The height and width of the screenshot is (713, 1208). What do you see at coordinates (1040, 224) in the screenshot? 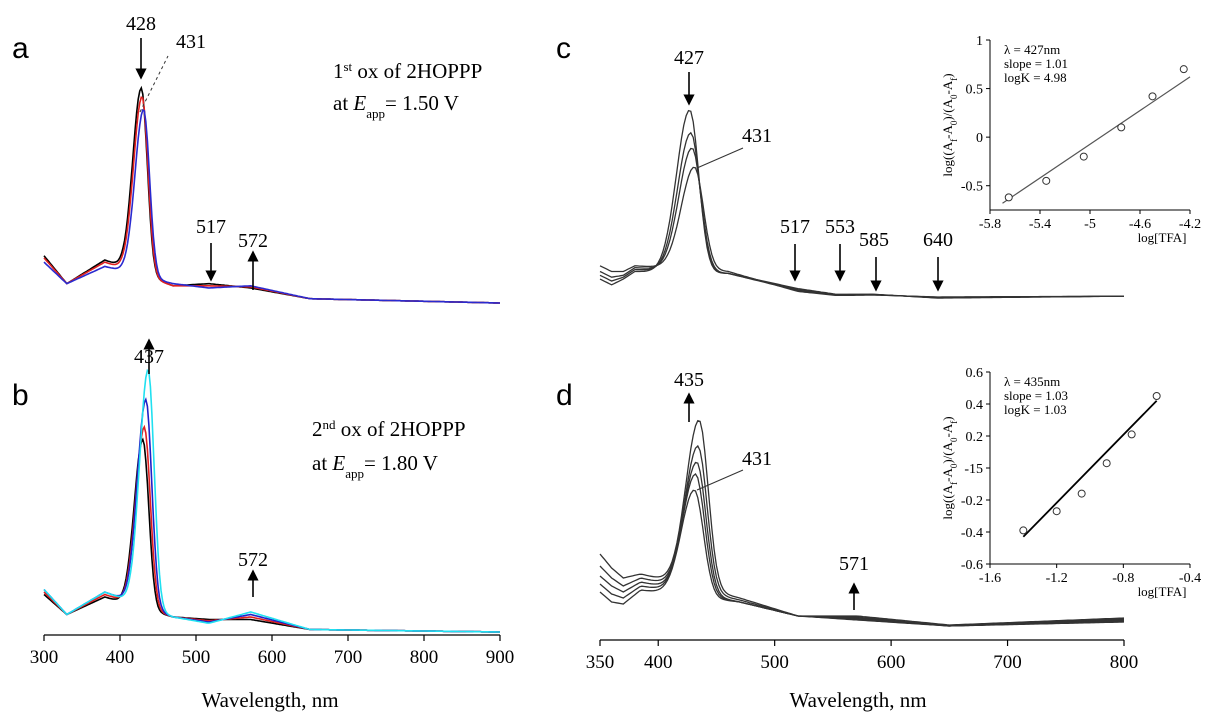
I see `inset-x-tick-label: -5.4` at bounding box center [1040, 224].